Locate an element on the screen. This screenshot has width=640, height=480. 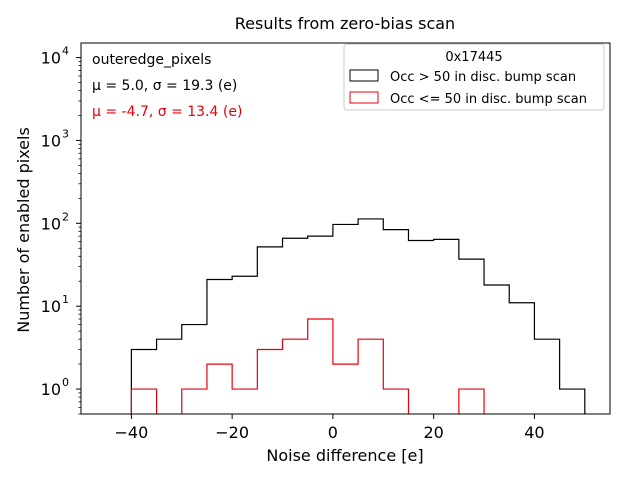
x-axis-label: Noise difference [e] is located at coordinates (344, 455).